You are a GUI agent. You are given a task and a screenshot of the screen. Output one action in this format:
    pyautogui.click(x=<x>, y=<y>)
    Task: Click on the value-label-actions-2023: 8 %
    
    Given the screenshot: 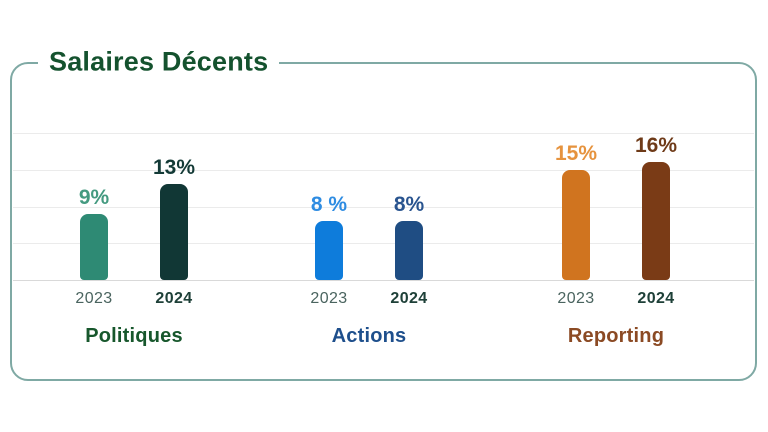 What is the action you would take?
    pyautogui.click(x=329, y=204)
    